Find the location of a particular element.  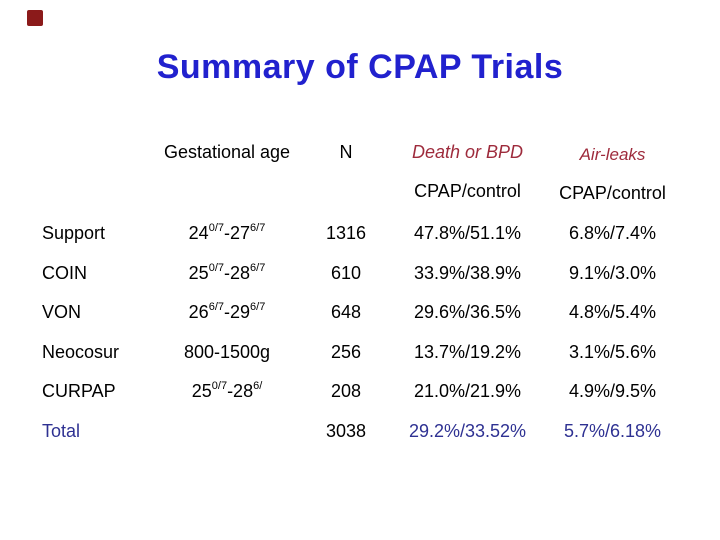

col-header-air-leaks: Air-leaks is located at coordinates (612, 154).